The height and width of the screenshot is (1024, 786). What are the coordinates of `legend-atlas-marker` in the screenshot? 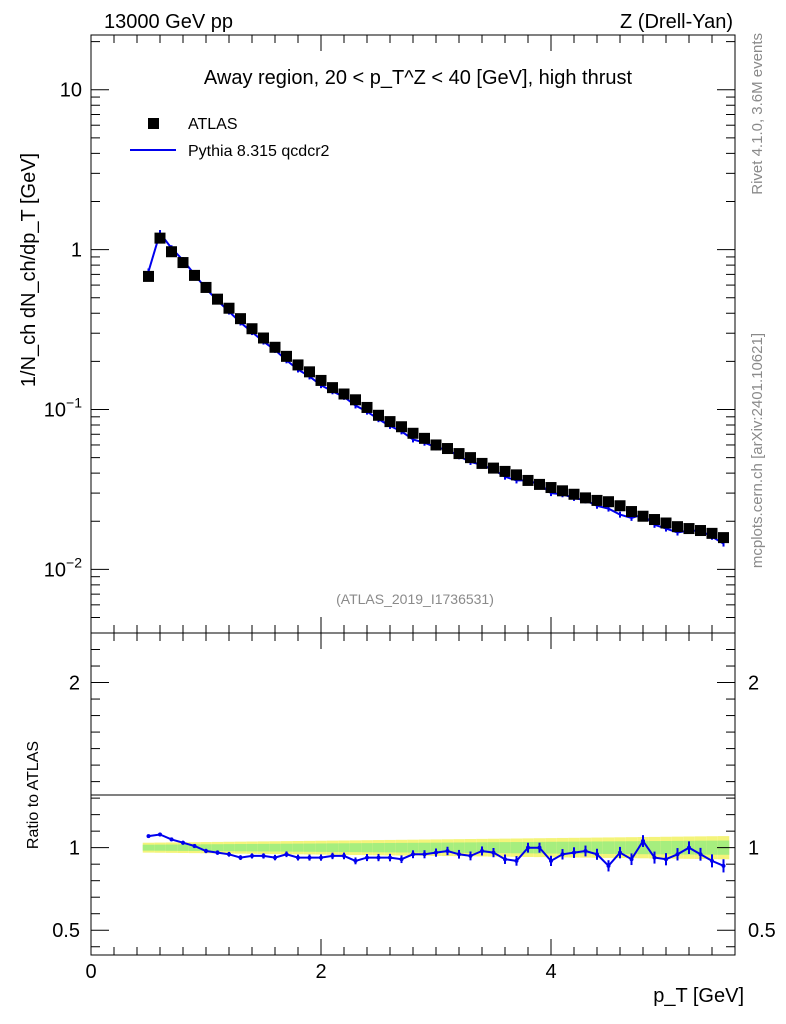 It's located at (153, 123).